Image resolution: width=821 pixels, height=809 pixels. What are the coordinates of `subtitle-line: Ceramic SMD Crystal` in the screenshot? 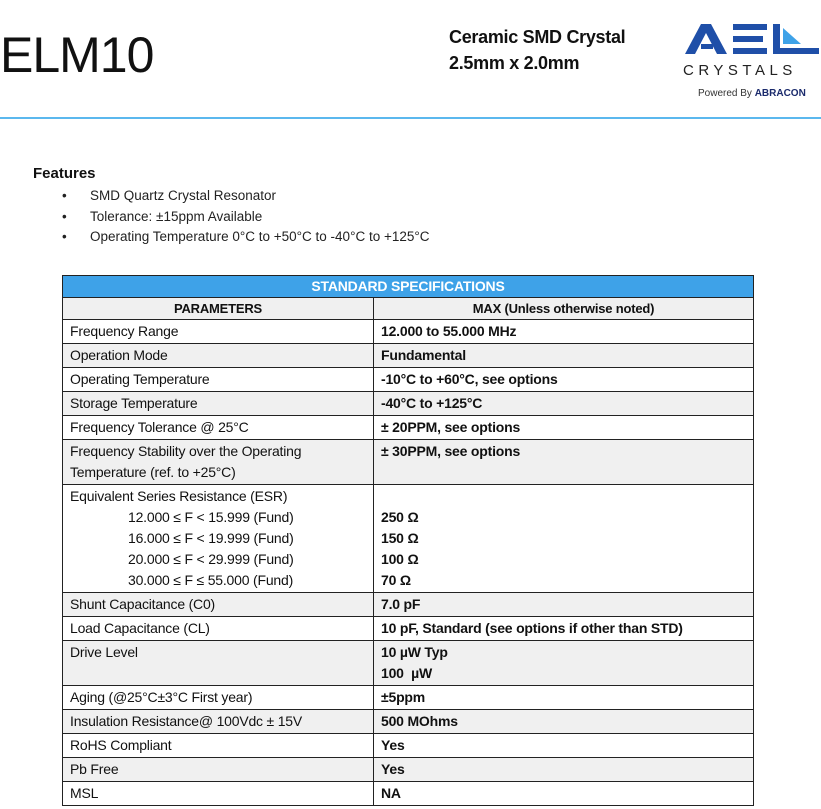 It's located at (537, 37).